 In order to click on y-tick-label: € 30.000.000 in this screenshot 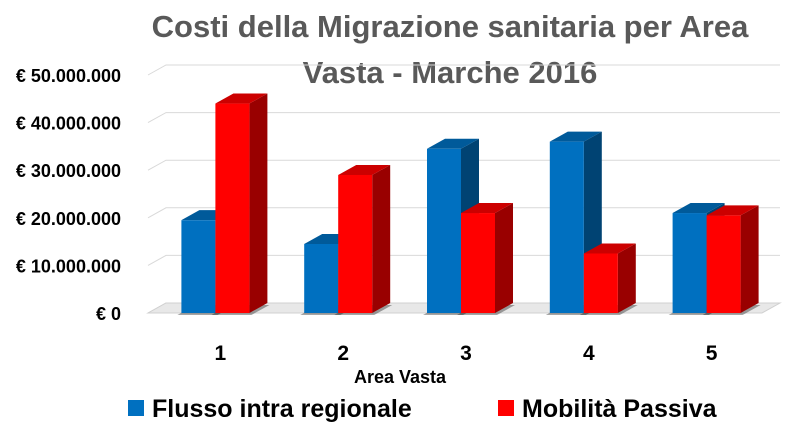, I will do `click(68, 171)`.